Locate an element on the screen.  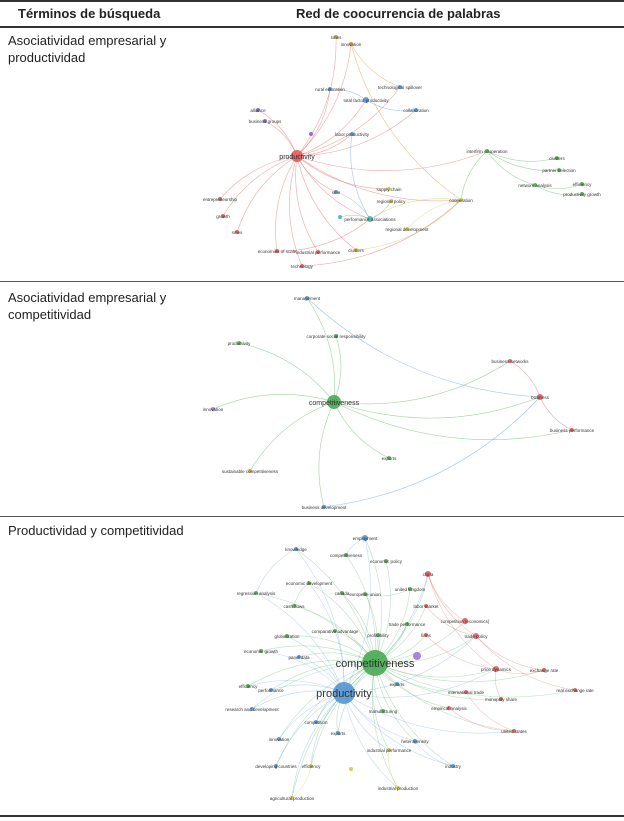
node-label: labor market is located at coordinates (426, 606).